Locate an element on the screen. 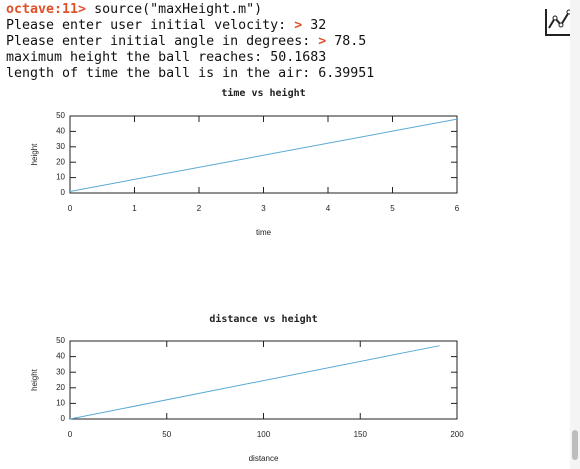 This screenshot has width=580, height=469. command: source("maxHeight.m") is located at coordinates (178, 9).